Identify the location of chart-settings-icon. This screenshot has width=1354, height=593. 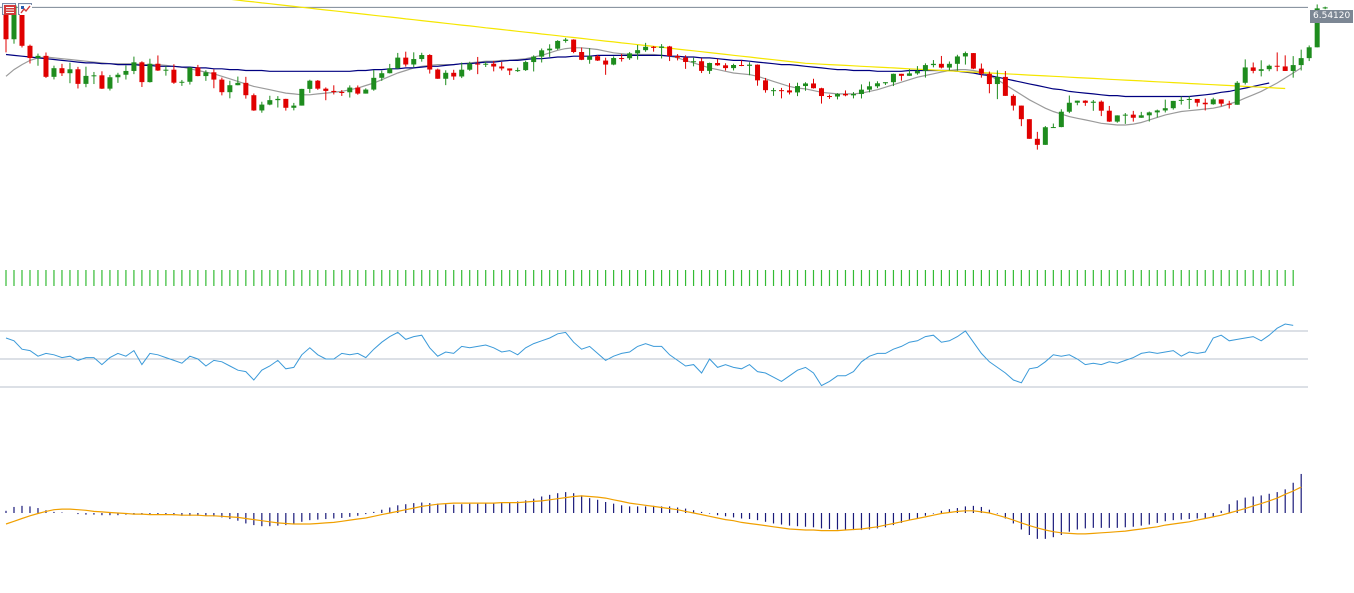
(25, 9).